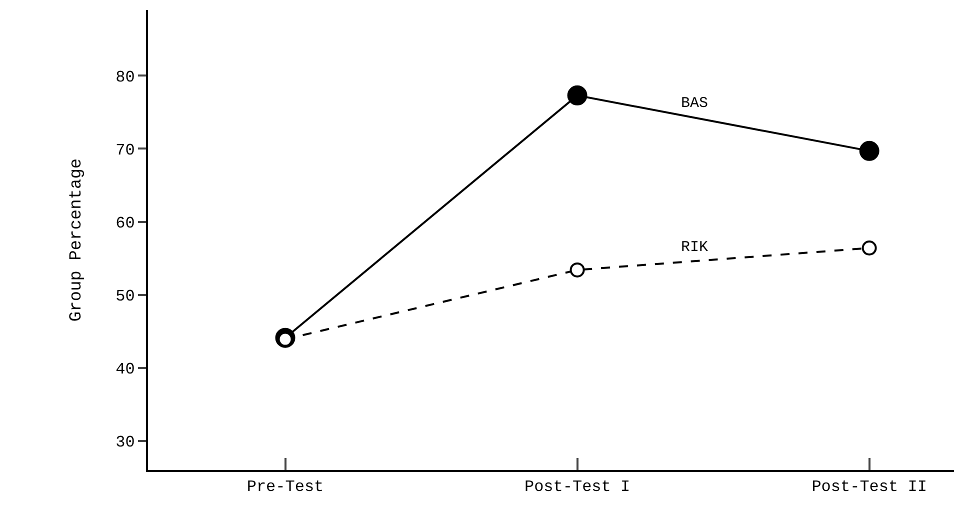 This screenshot has height=521, width=958. I want to click on y-tick-label: 50, so click(125, 296).